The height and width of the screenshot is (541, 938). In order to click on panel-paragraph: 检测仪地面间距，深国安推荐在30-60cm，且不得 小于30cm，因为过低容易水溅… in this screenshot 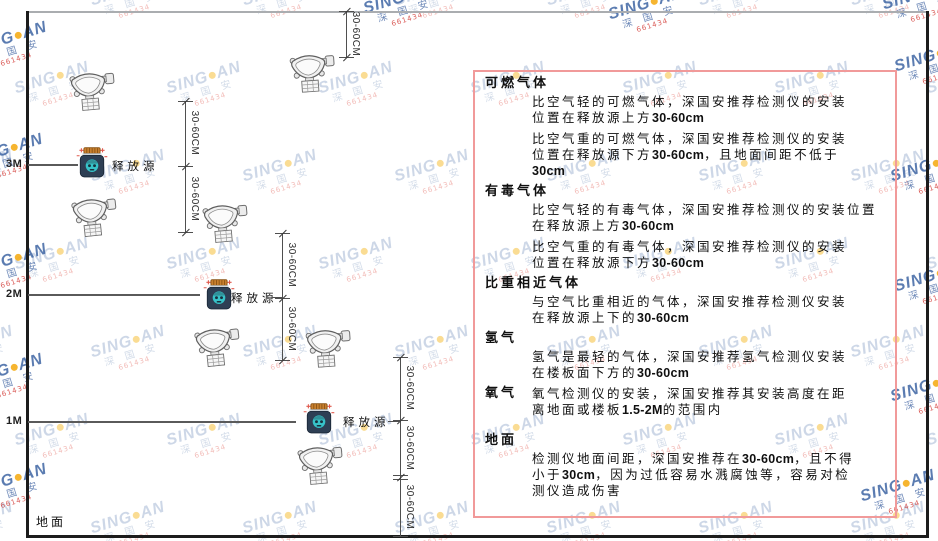, I will do `click(708, 475)`.